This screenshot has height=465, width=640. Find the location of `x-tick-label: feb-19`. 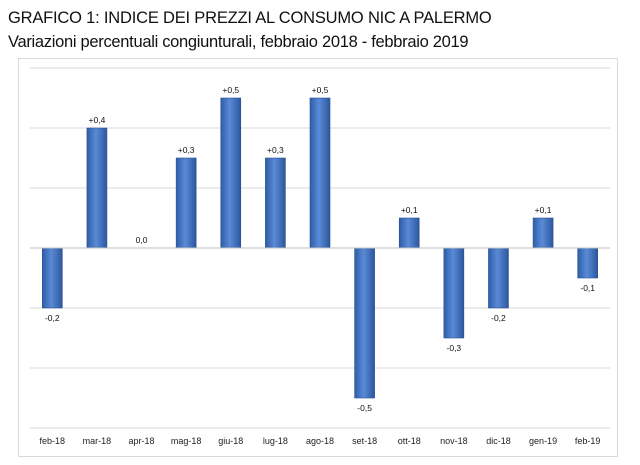

x-tick-label: feb-19 is located at coordinates (588, 441).